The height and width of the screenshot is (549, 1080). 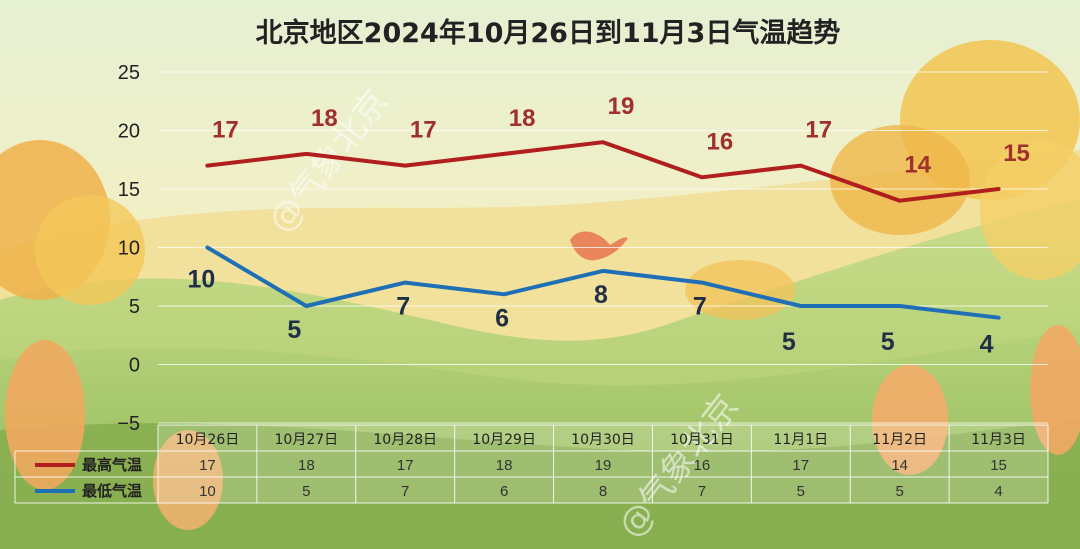 What do you see at coordinates (502, 318) in the screenshot?
I see `low-temp-label: 6` at bounding box center [502, 318].